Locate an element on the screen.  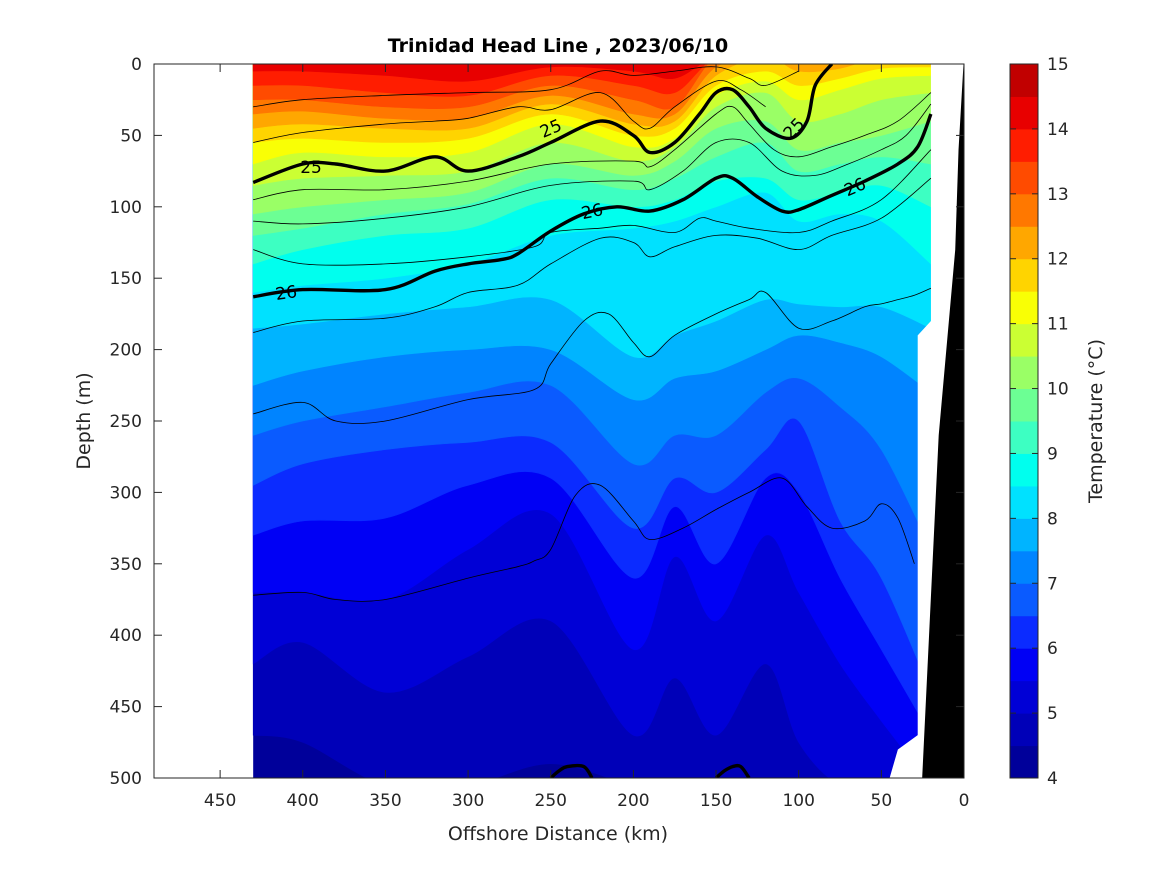
y-tick-label: 350 is located at coordinates (126, 565).